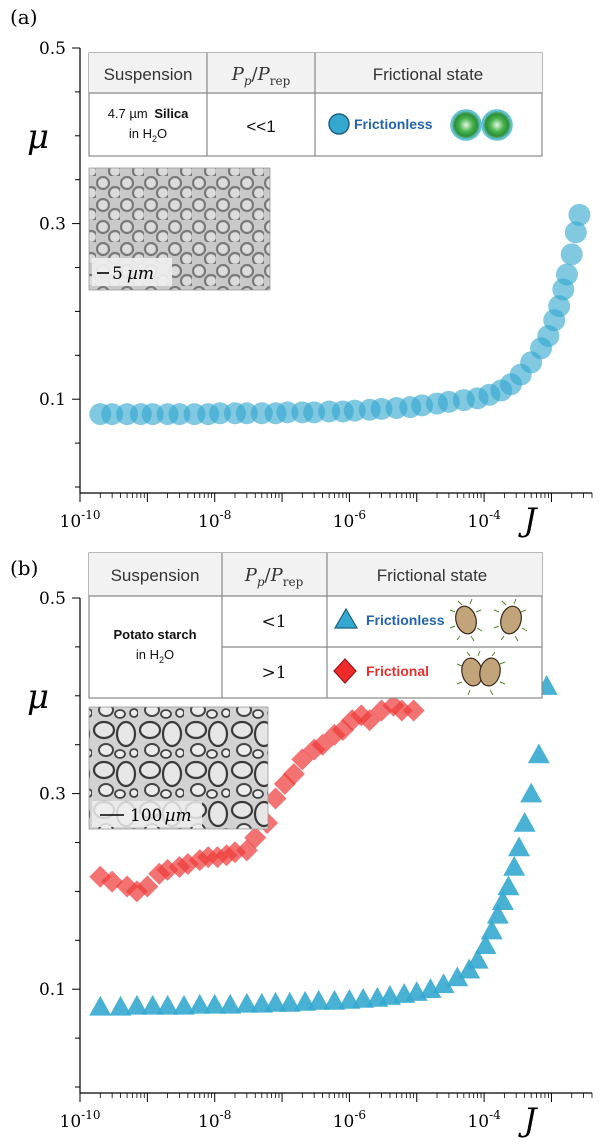 The height and width of the screenshot is (1146, 605). Describe the element at coordinates (428, 74) in the screenshot. I see `panel-a-header-state: Frictional state` at that location.